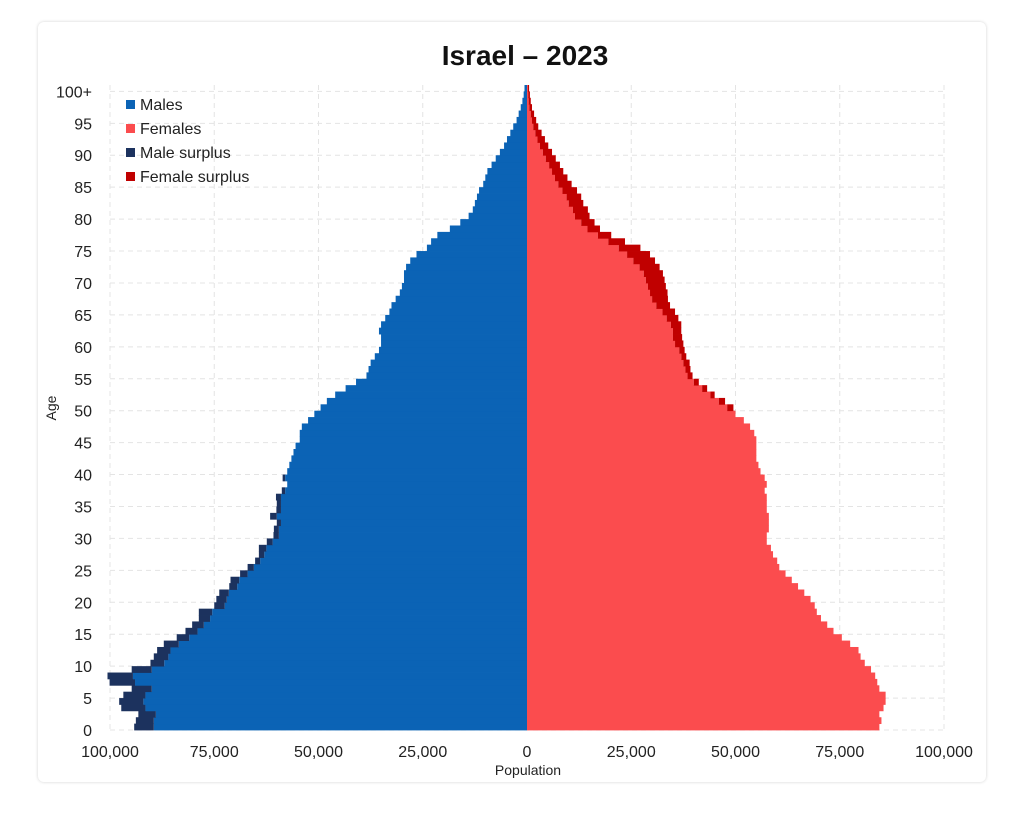 Image resolution: width=1024 pixels, height=815 pixels. What do you see at coordinates (214, 752) in the screenshot?
I see `x-tick-label: 75,000` at bounding box center [214, 752].